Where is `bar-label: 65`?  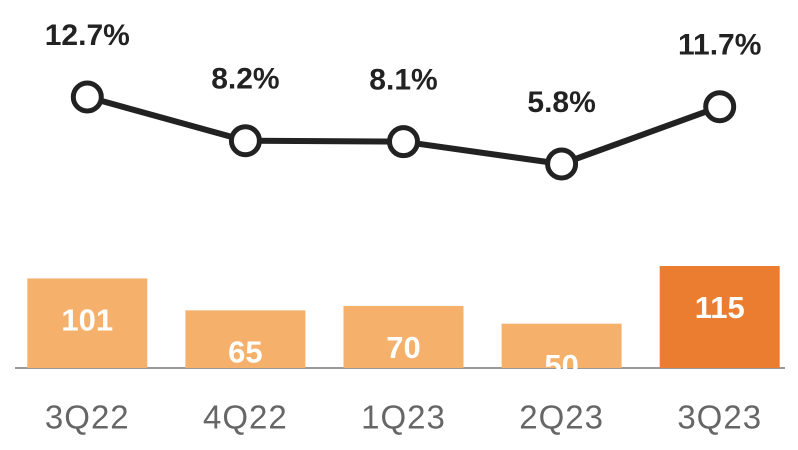 bar-label: 65 is located at coordinates (245, 352).